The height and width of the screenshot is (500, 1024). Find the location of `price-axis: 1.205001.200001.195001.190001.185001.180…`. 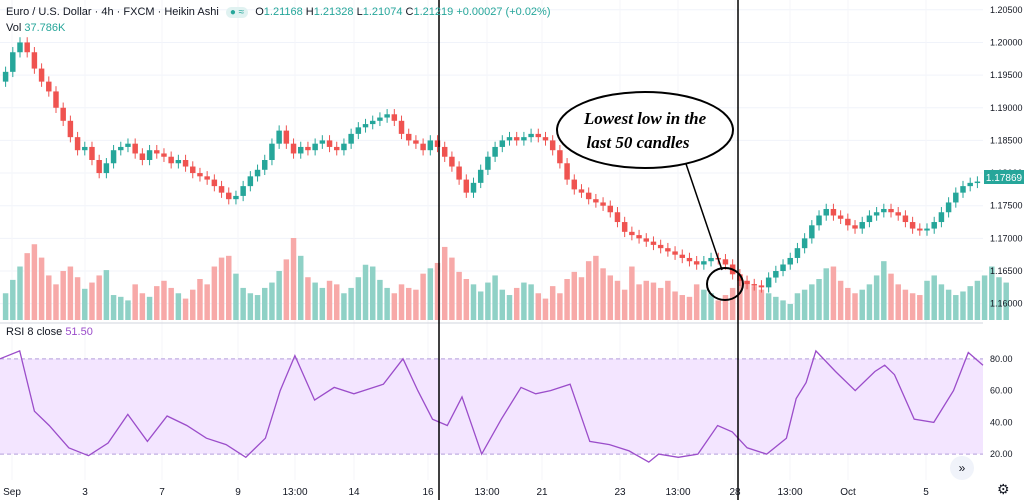

price-axis: 1.205001.200001.195001.190001.185001.180… is located at coordinates (1006, 157).